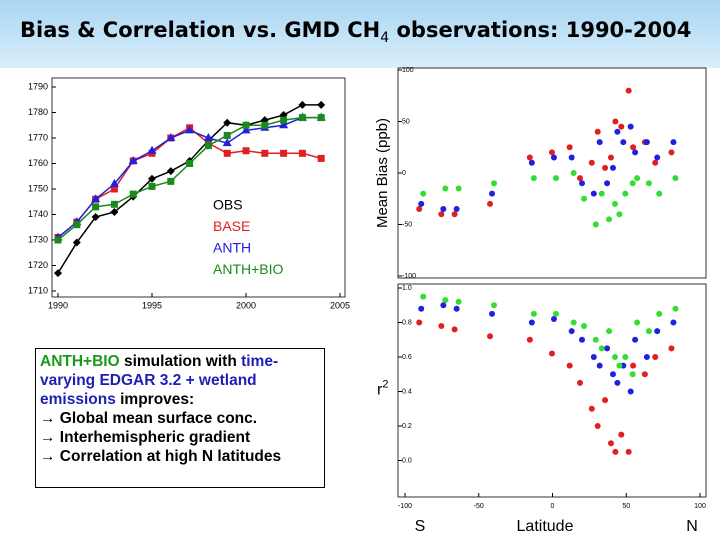  What do you see at coordinates (80, 361) in the screenshot?
I see `intro-text: ANTH+BIO` at bounding box center [80, 361].